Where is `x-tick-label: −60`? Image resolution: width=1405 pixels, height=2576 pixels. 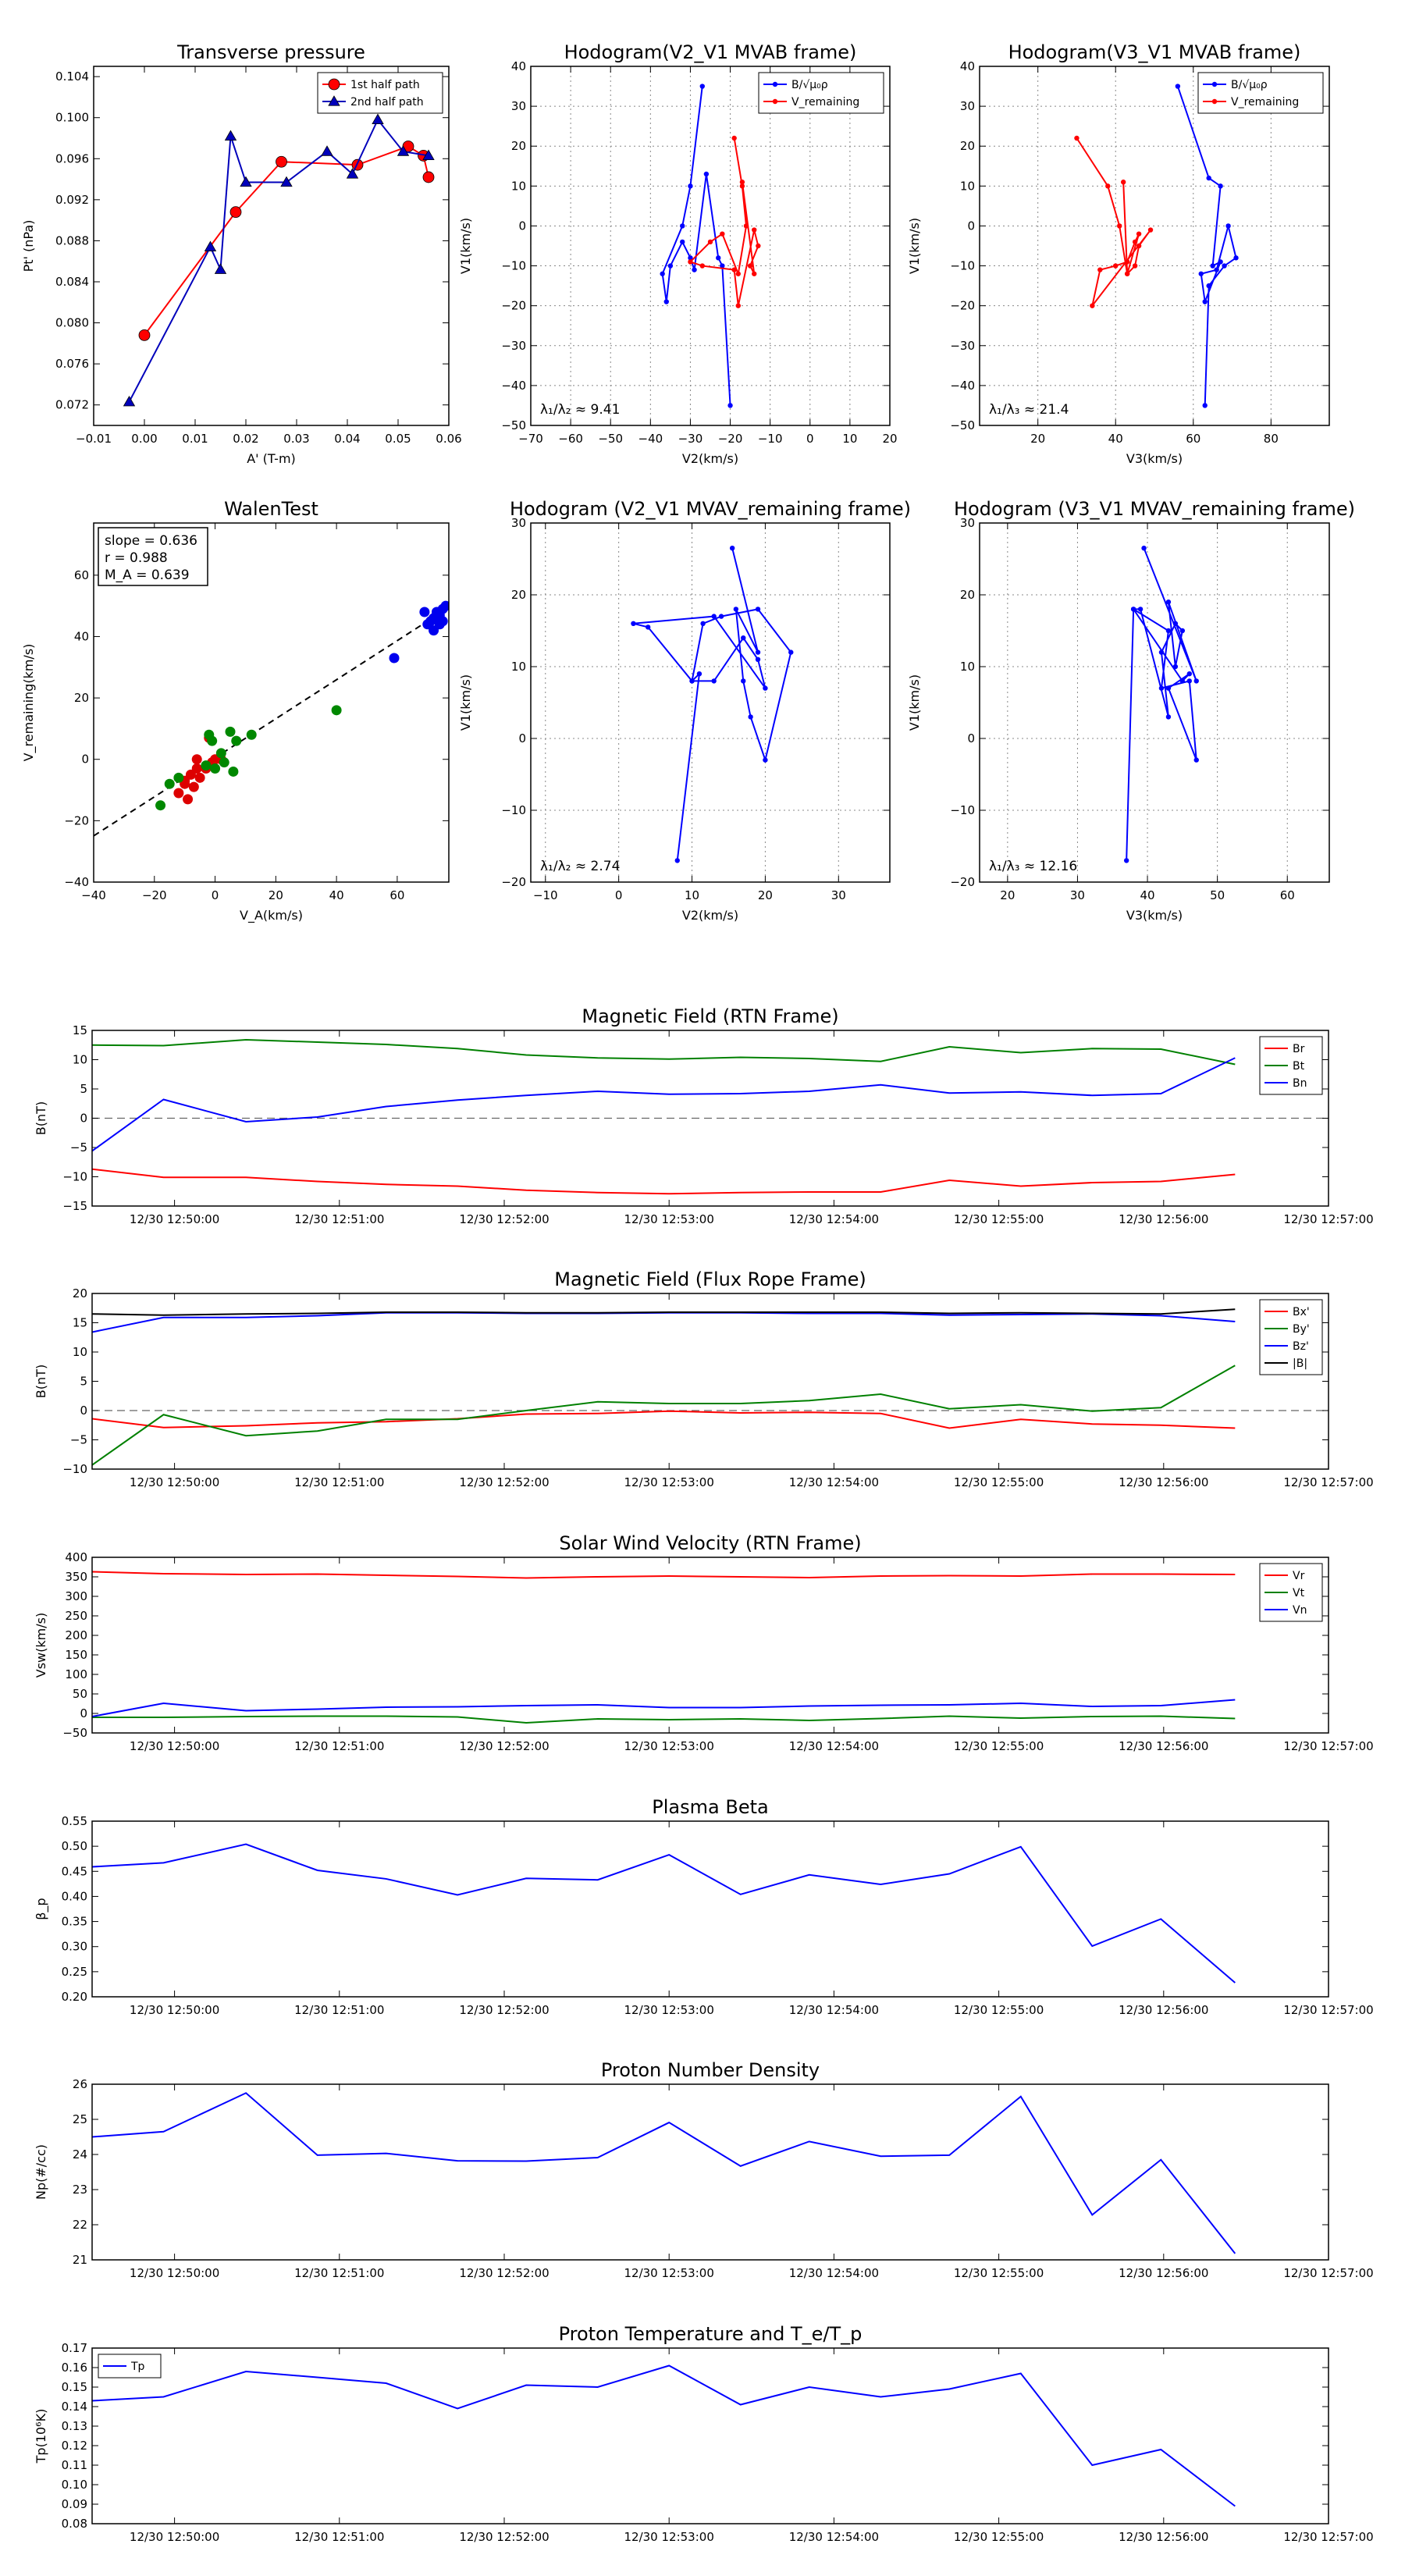
x-tick-label: −60 is located at coordinates (571, 439).